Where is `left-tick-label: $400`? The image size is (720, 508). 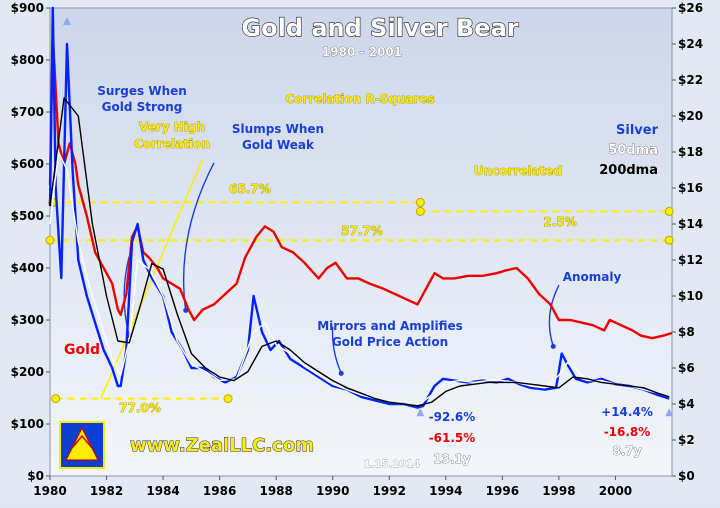 left-tick-label: $400 is located at coordinates (27, 268).